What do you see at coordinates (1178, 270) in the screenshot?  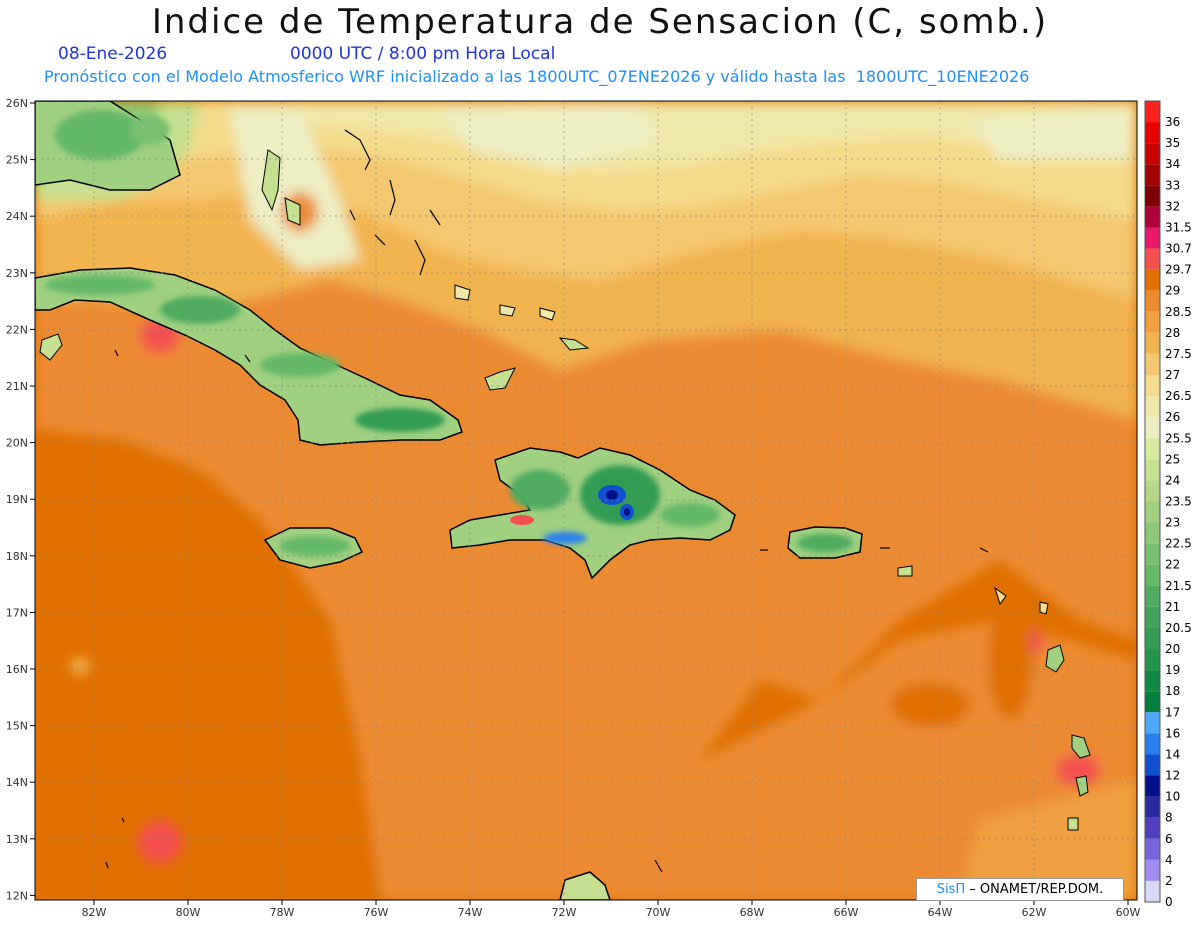 I see `legend-label: 29.7` at bounding box center [1178, 270].